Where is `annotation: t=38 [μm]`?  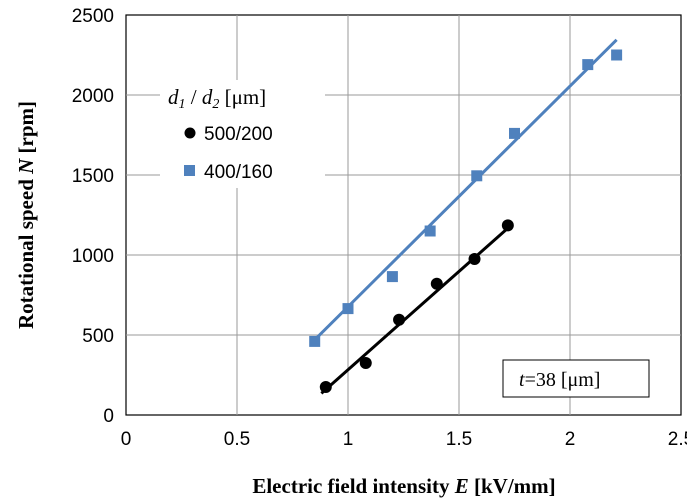 annotation: t=38 [μm] is located at coordinates (576, 378).